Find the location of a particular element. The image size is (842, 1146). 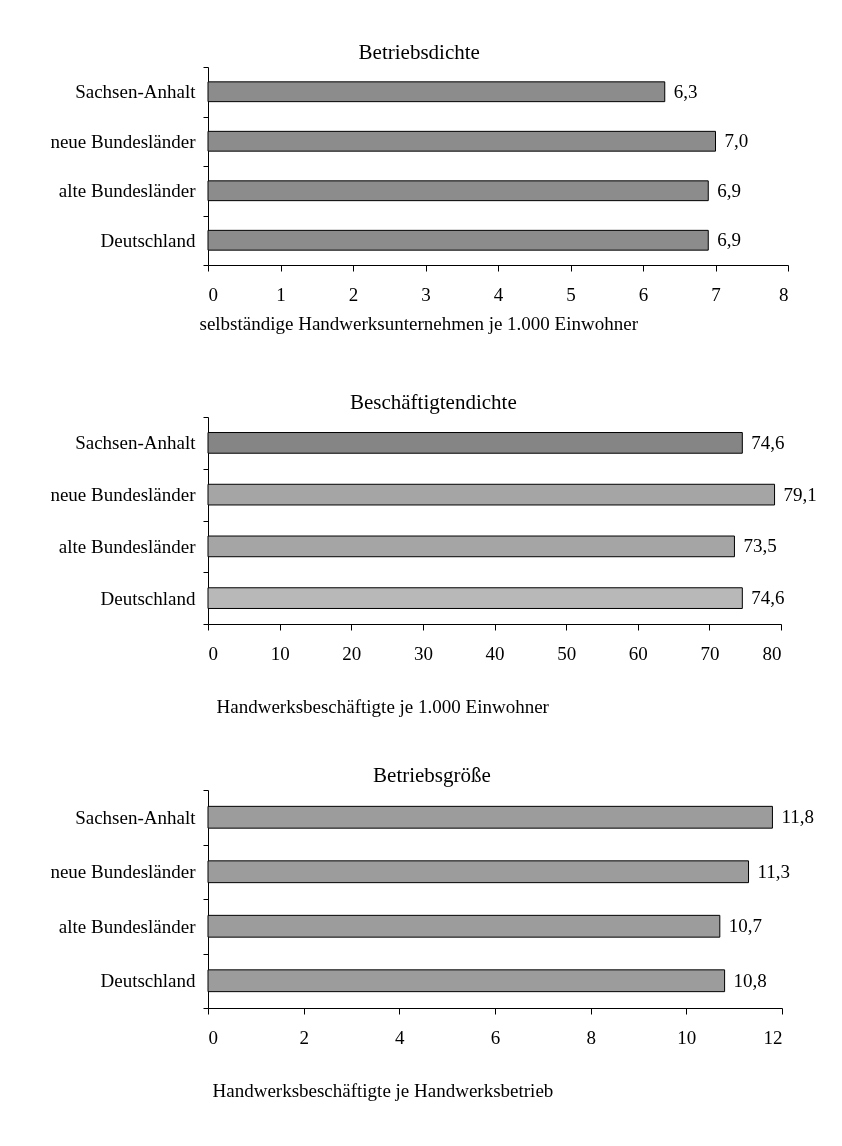

x-axis-title: Handwerksbeschäftigte je Handwerksbetrieb is located at coordinates (383, 1090).